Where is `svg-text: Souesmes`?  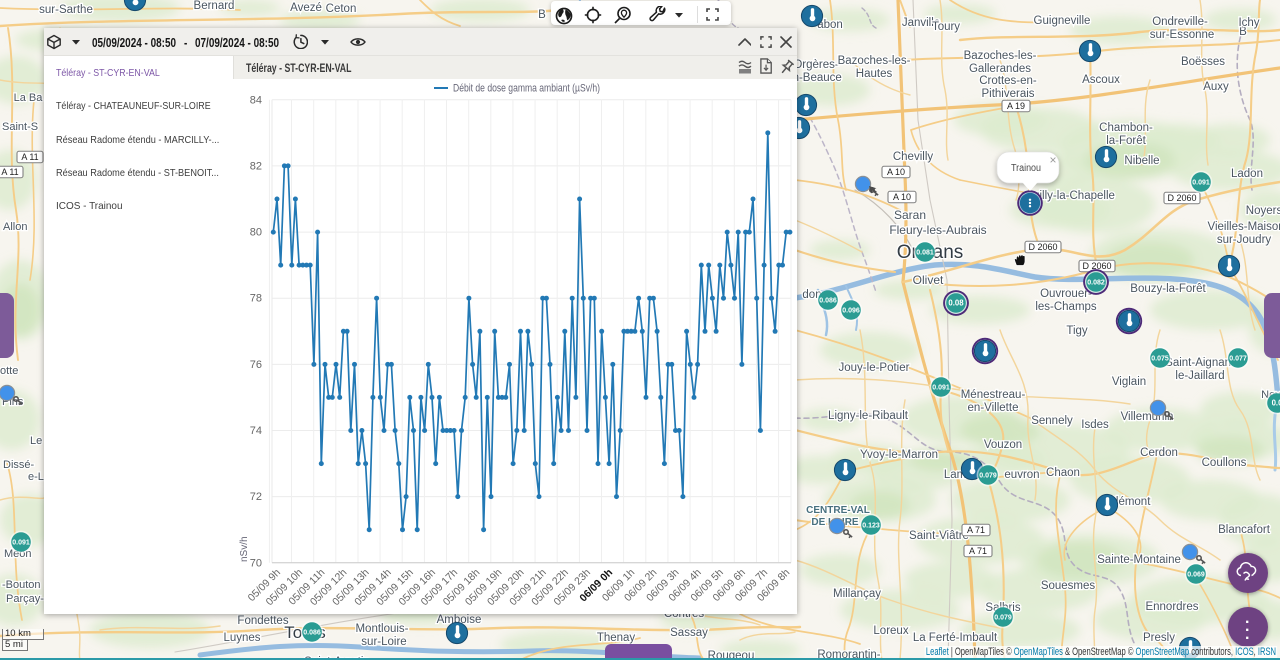
svg-text: Souesmes is located at coordinates (1068, 586).